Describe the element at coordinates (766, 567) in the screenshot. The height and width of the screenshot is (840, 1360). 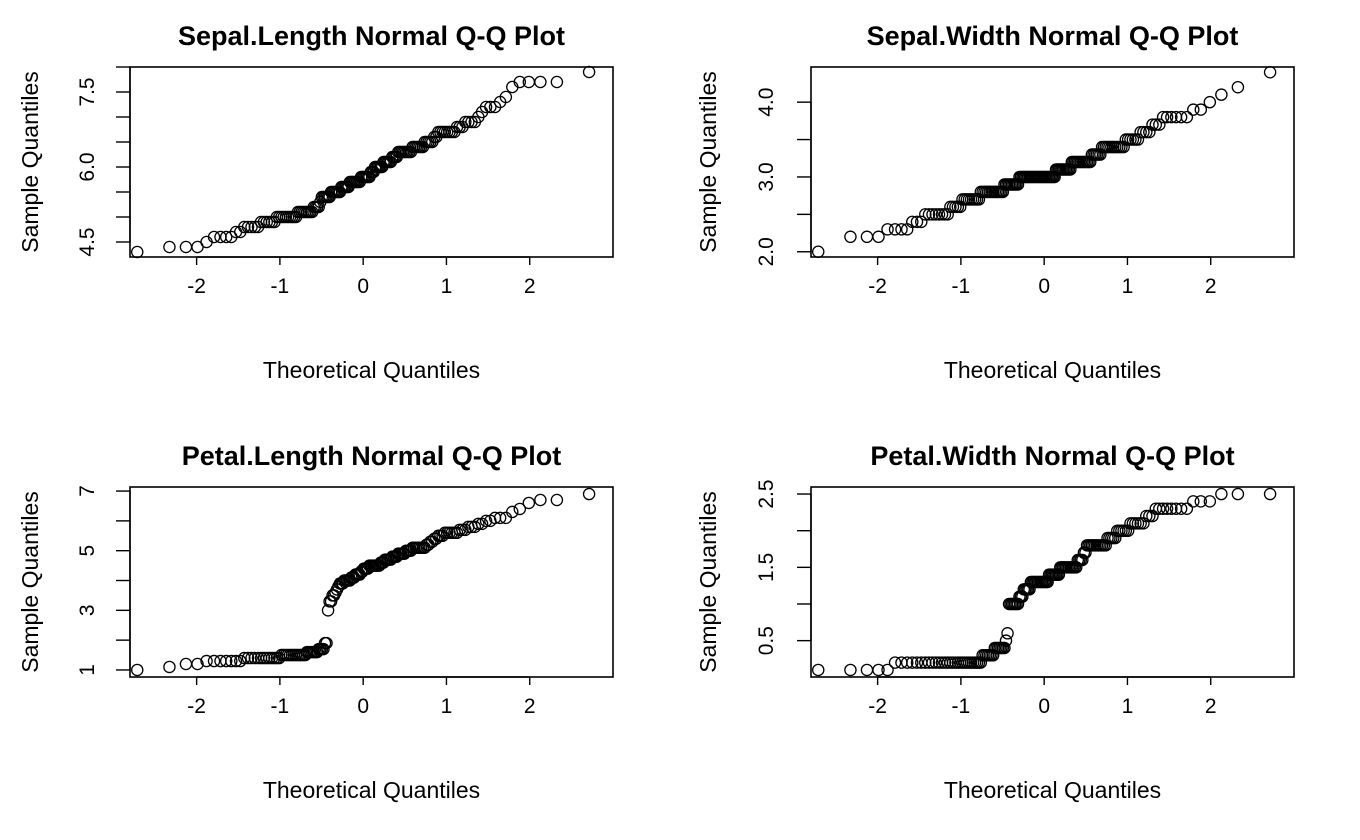
I see `y-tick-label: 1.5` at that location.